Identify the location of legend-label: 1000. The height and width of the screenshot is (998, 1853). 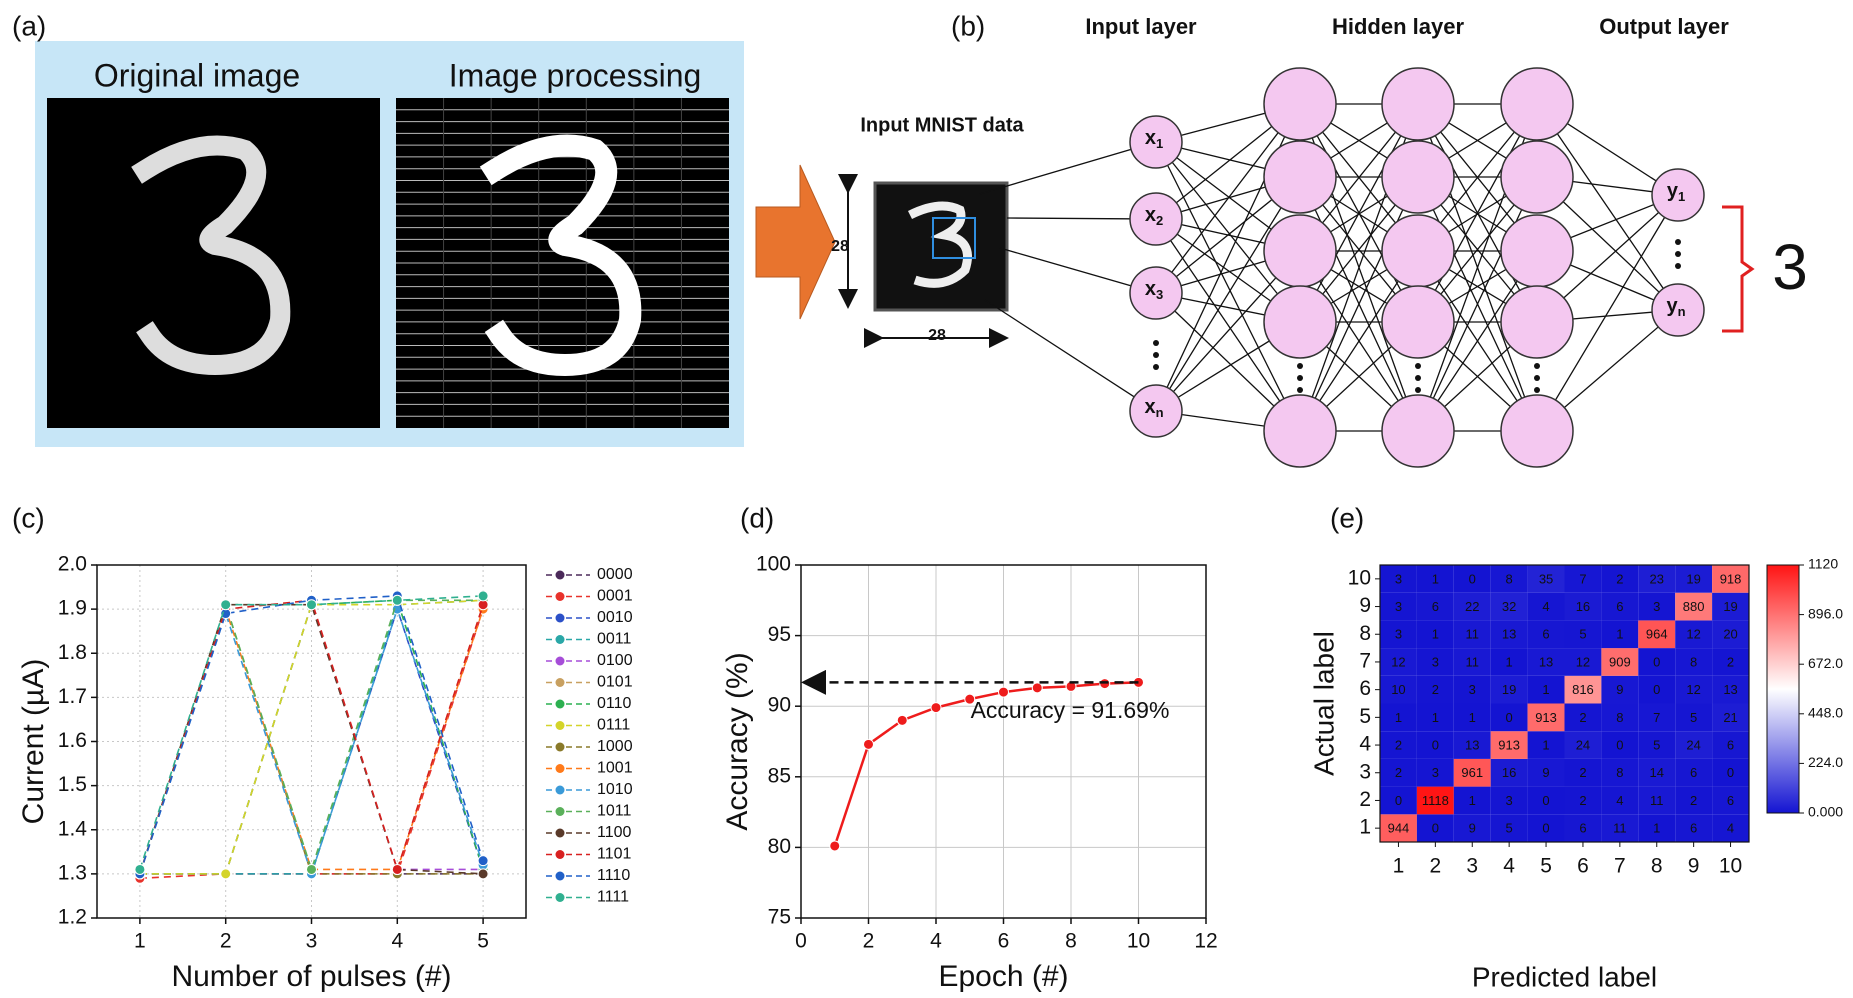
(615, 746).